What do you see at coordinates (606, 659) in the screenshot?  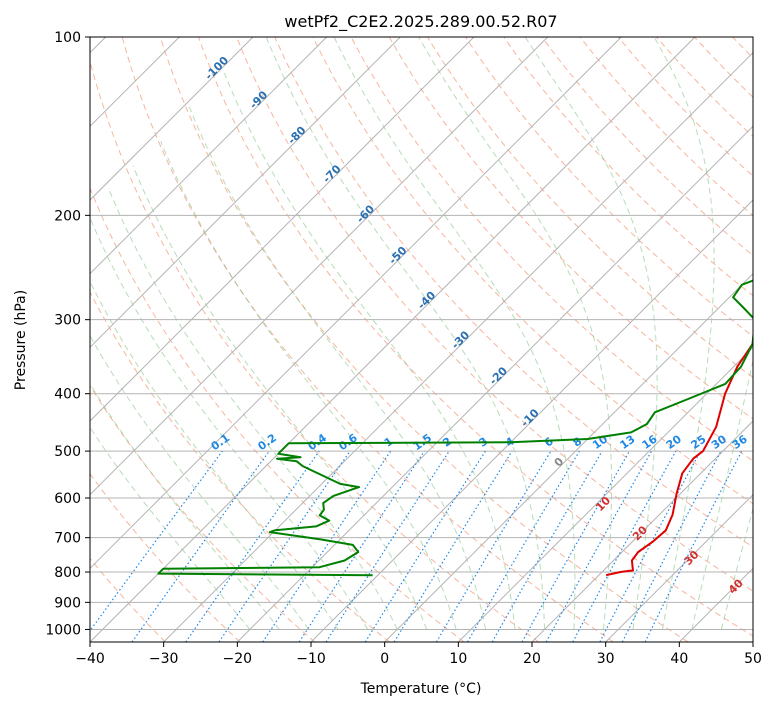 I see `x-tick-label: 30` at bounding box center [606, 659].